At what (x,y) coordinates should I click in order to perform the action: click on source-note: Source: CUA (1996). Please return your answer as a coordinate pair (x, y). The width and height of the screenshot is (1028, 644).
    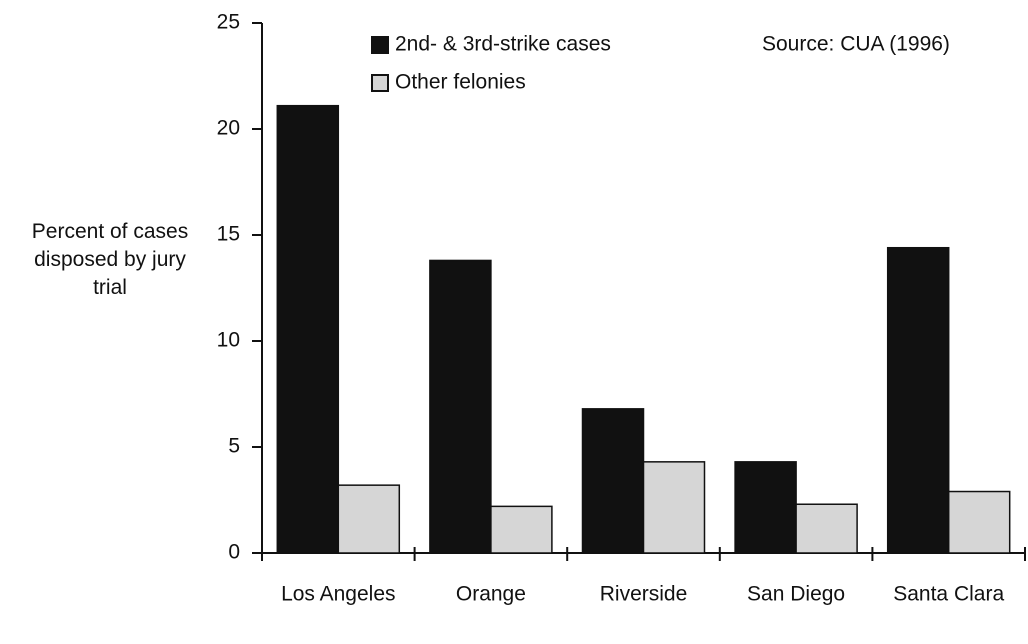
    Looking at the image, I should click on (856, 44).